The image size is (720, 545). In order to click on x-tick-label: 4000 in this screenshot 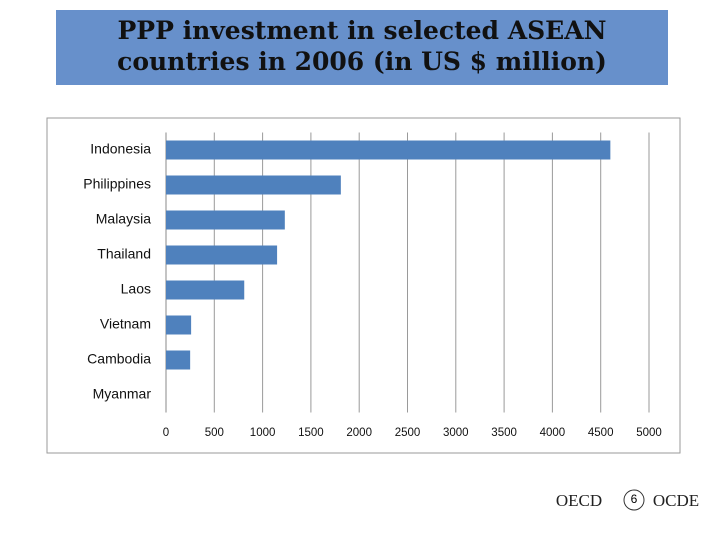, I will do `click(553, 433)`.